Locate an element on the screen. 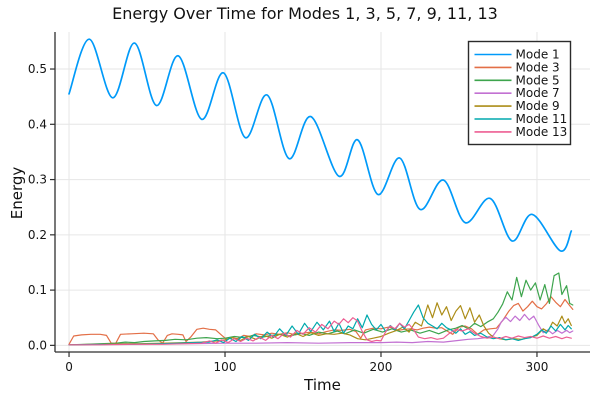  y-axis-label: Energy is located at coordinates (17, 193).